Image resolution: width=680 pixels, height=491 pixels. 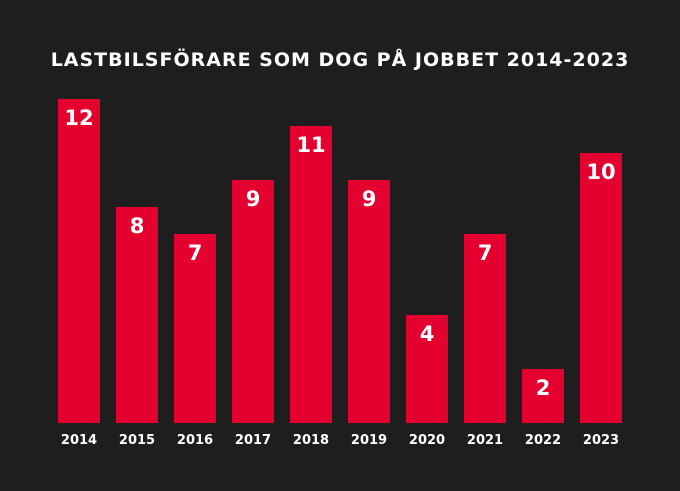 What do you see at coordinates (601, 288) in the screenshot?
I see `bar-2023` at bounding box center [601, 288].